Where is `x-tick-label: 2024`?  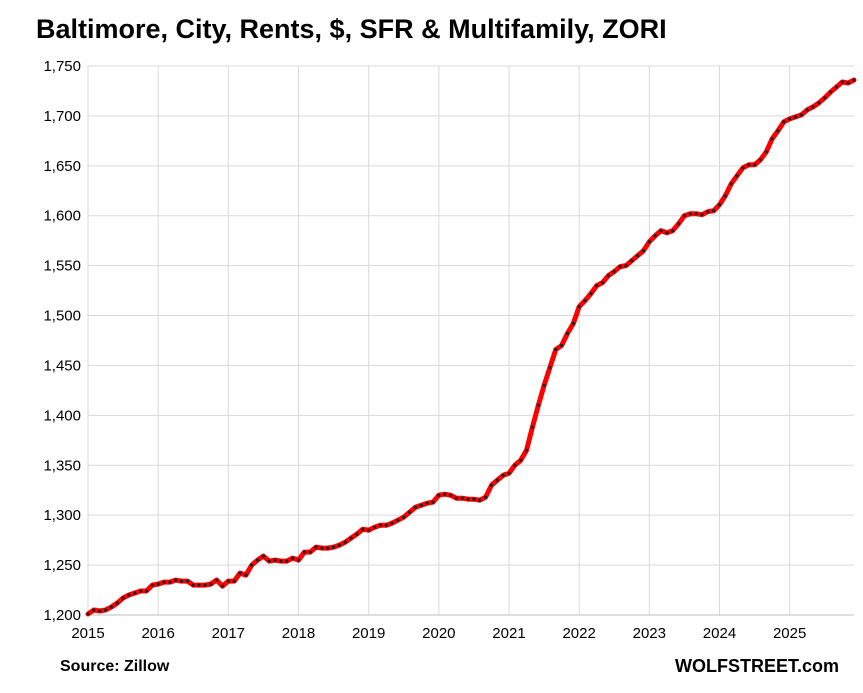
x-tick-label: 2024 is located at coordinates (719, 633).